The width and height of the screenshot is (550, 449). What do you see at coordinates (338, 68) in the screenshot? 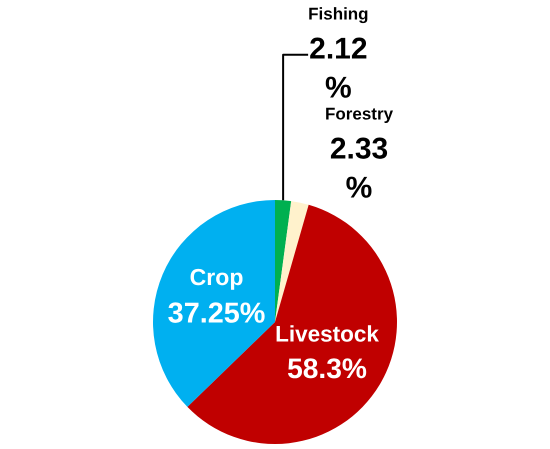
I see `data-label: 2.12%` at bounding box center [338, 68].